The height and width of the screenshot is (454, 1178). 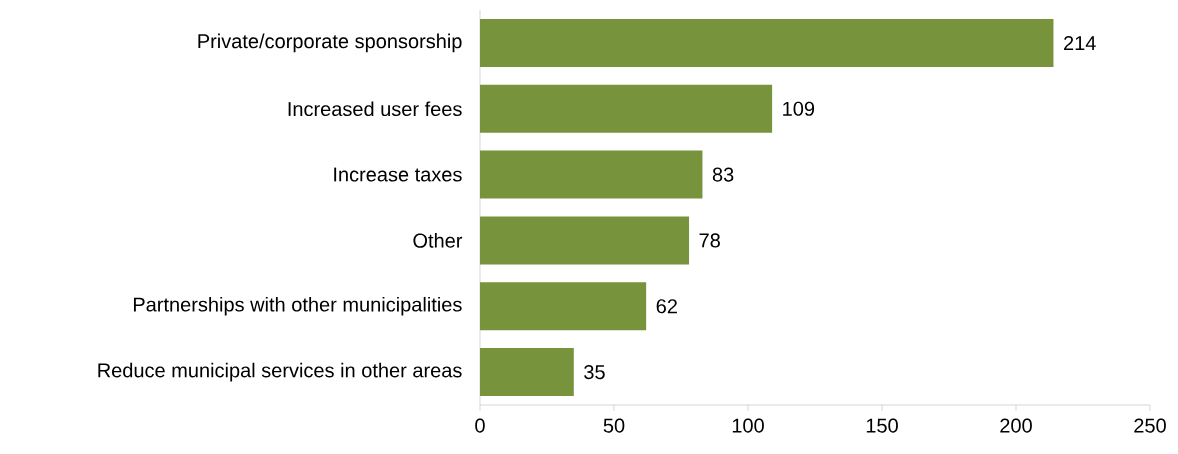 I want to click on y-tick-label: Partnerships with other municipalities, so click(x=297, y=306).